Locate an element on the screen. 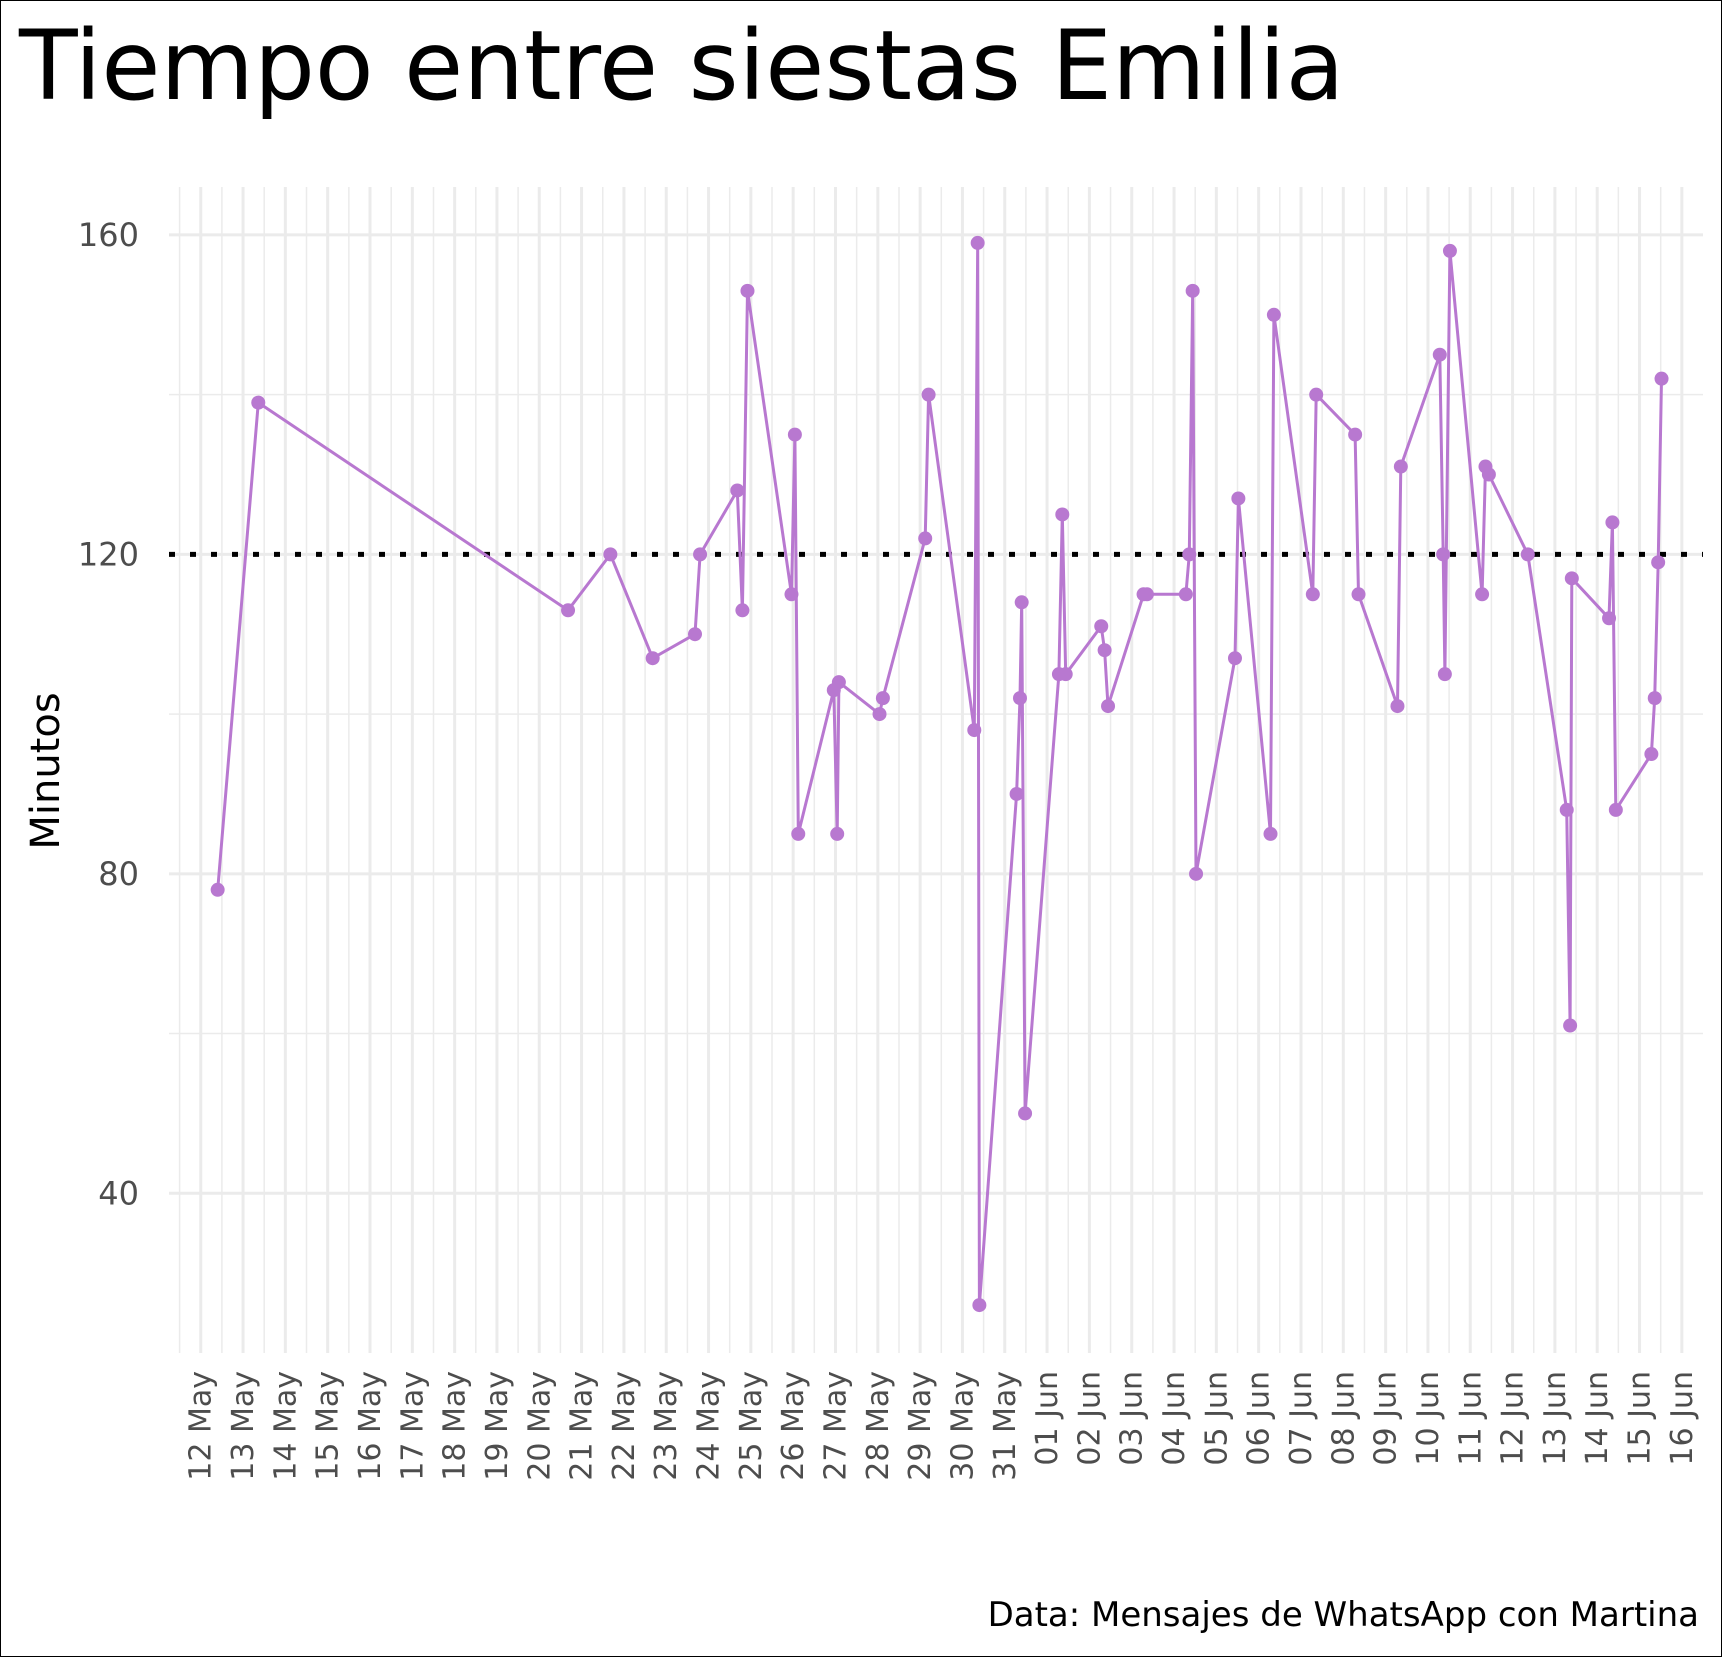  x-tick-label: 16 Jun is located at coordinates (1682, 1418).